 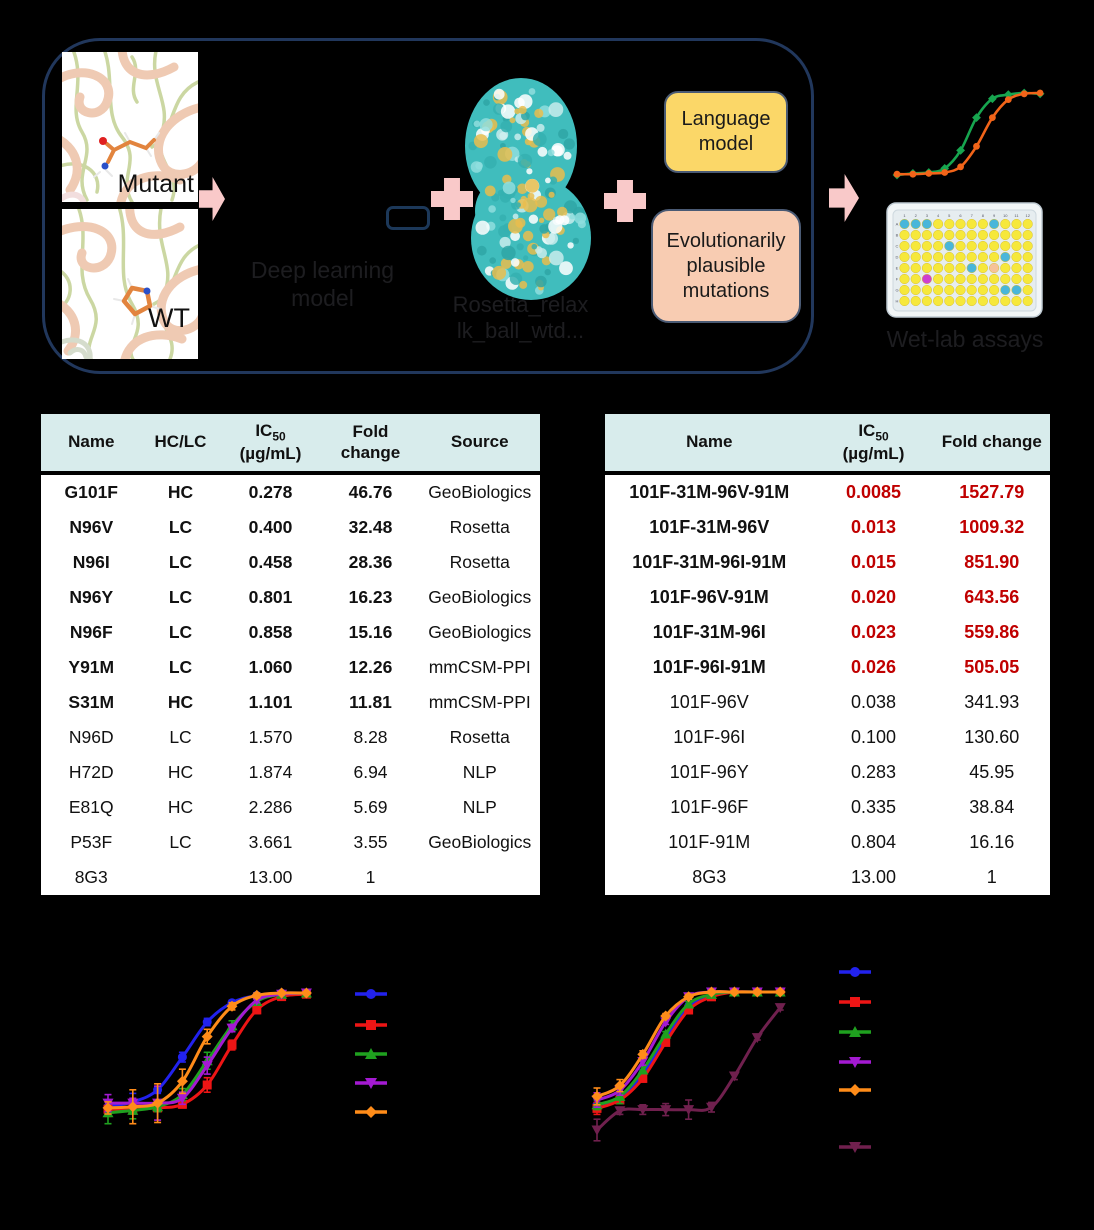 I want to click on cell-ic50: 0.801, so click(x=270, y=597).